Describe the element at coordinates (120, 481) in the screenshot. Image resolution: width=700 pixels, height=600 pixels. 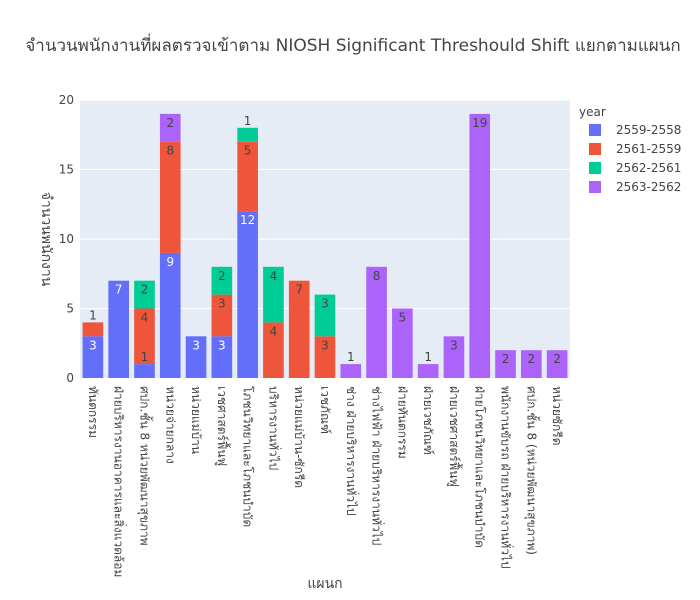
I see `x-tick-label: ฝ่ายบริหารงานอาคารและสิ่งแวดล้อม` at that location.